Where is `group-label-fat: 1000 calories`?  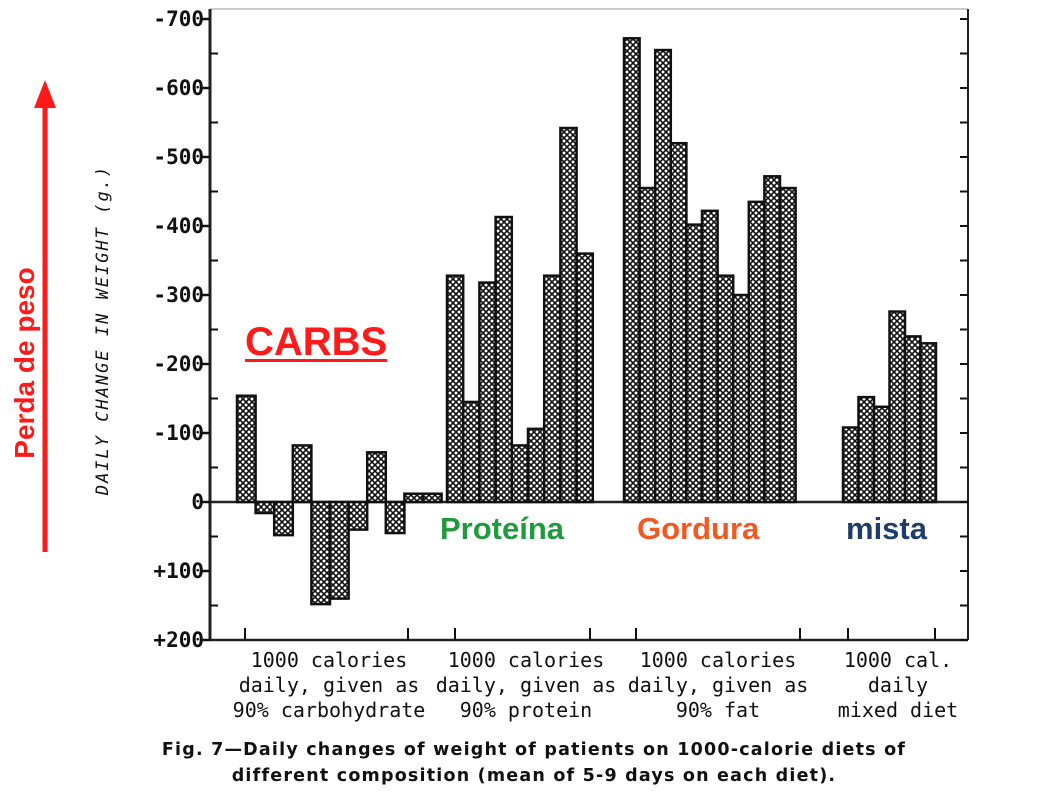
group-label-fat: 1000 calories is located at coordinates (718, 660).